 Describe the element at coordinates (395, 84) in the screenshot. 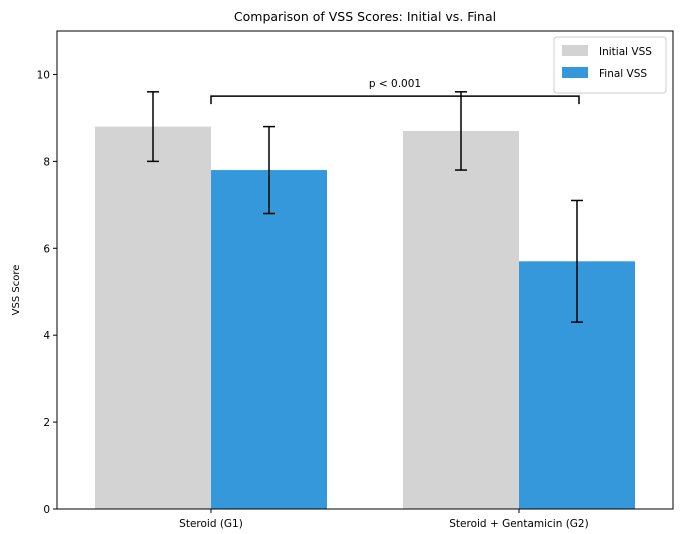

I see `significance-label: p < 0.001` at that location.